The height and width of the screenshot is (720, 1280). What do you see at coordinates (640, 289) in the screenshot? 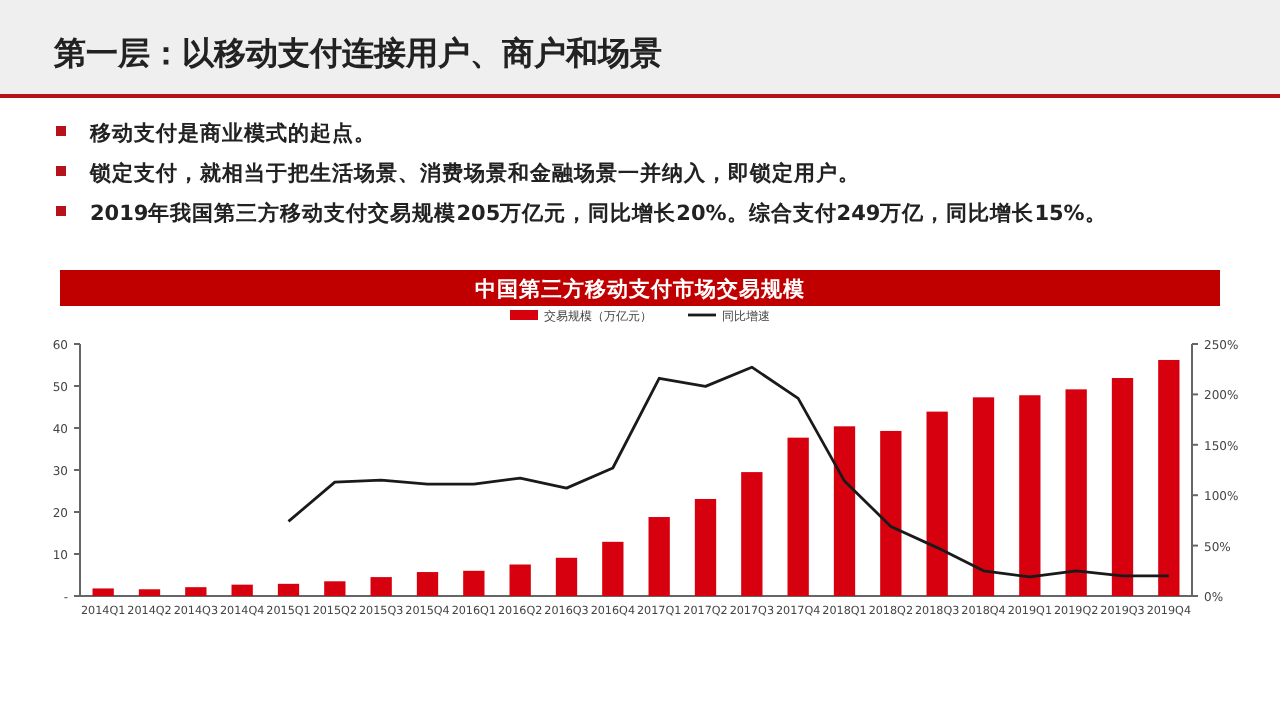
I see `chart-subtitle: 中国第三方移动支付市场交易规模` at bounding box center [640, 289].